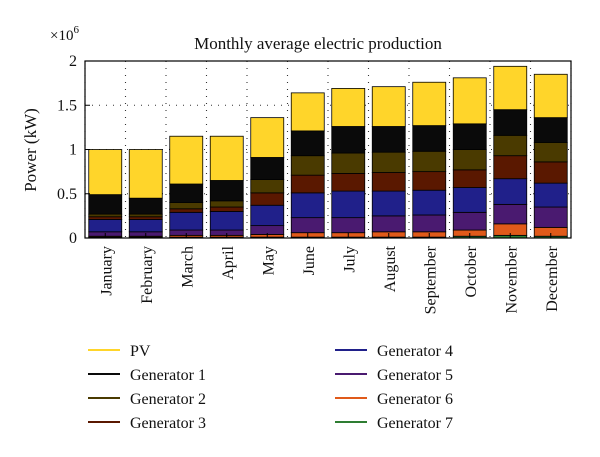 The image size is (600, 457). Describe the element at coordinates (318, 43) in the screenshot. I see `chart-title: Monthly average electric production` at that location.